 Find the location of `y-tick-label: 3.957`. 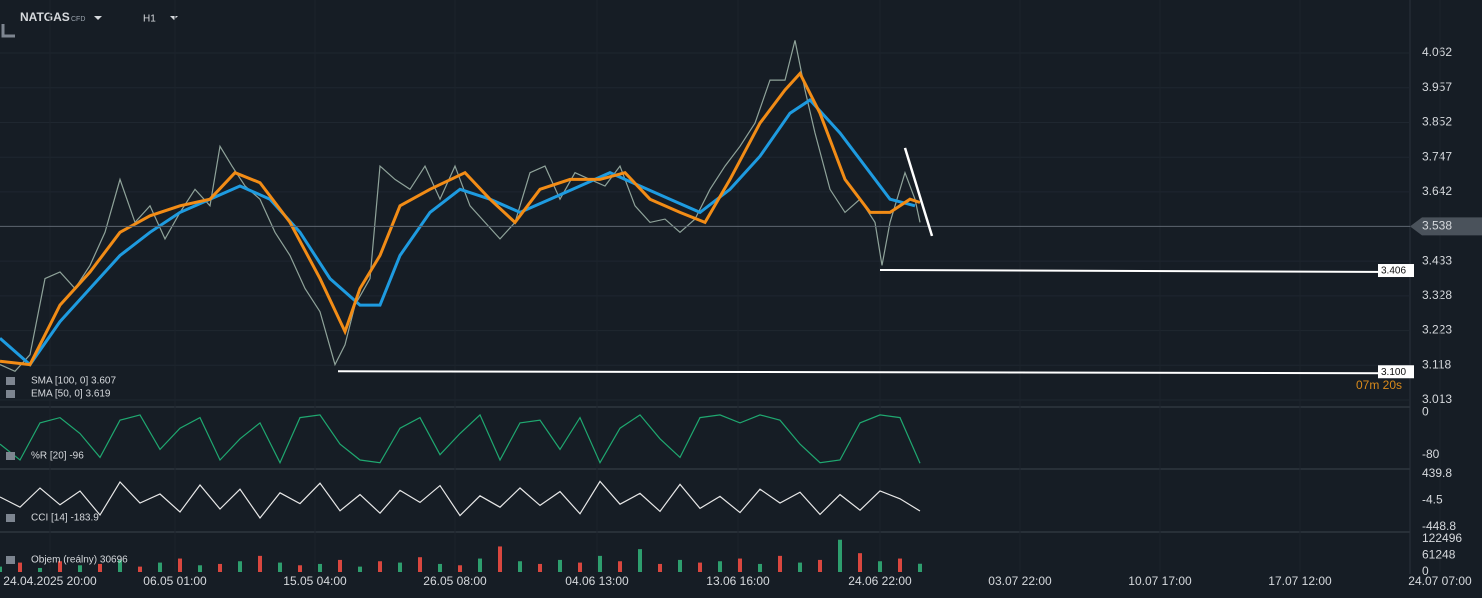

y-tick-label: 3.957 is located at coordinates (1437, 87).